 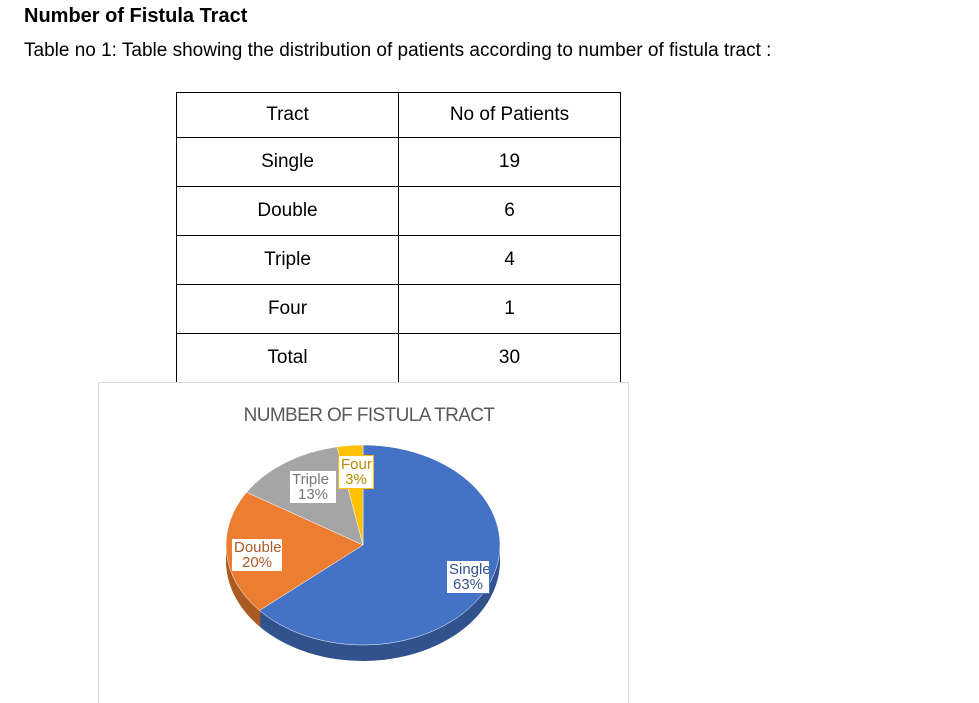 What do you see at coordinates (356, 479) in the screenshot?
I see `label-value: 3%` at bounding box center [356, 479].